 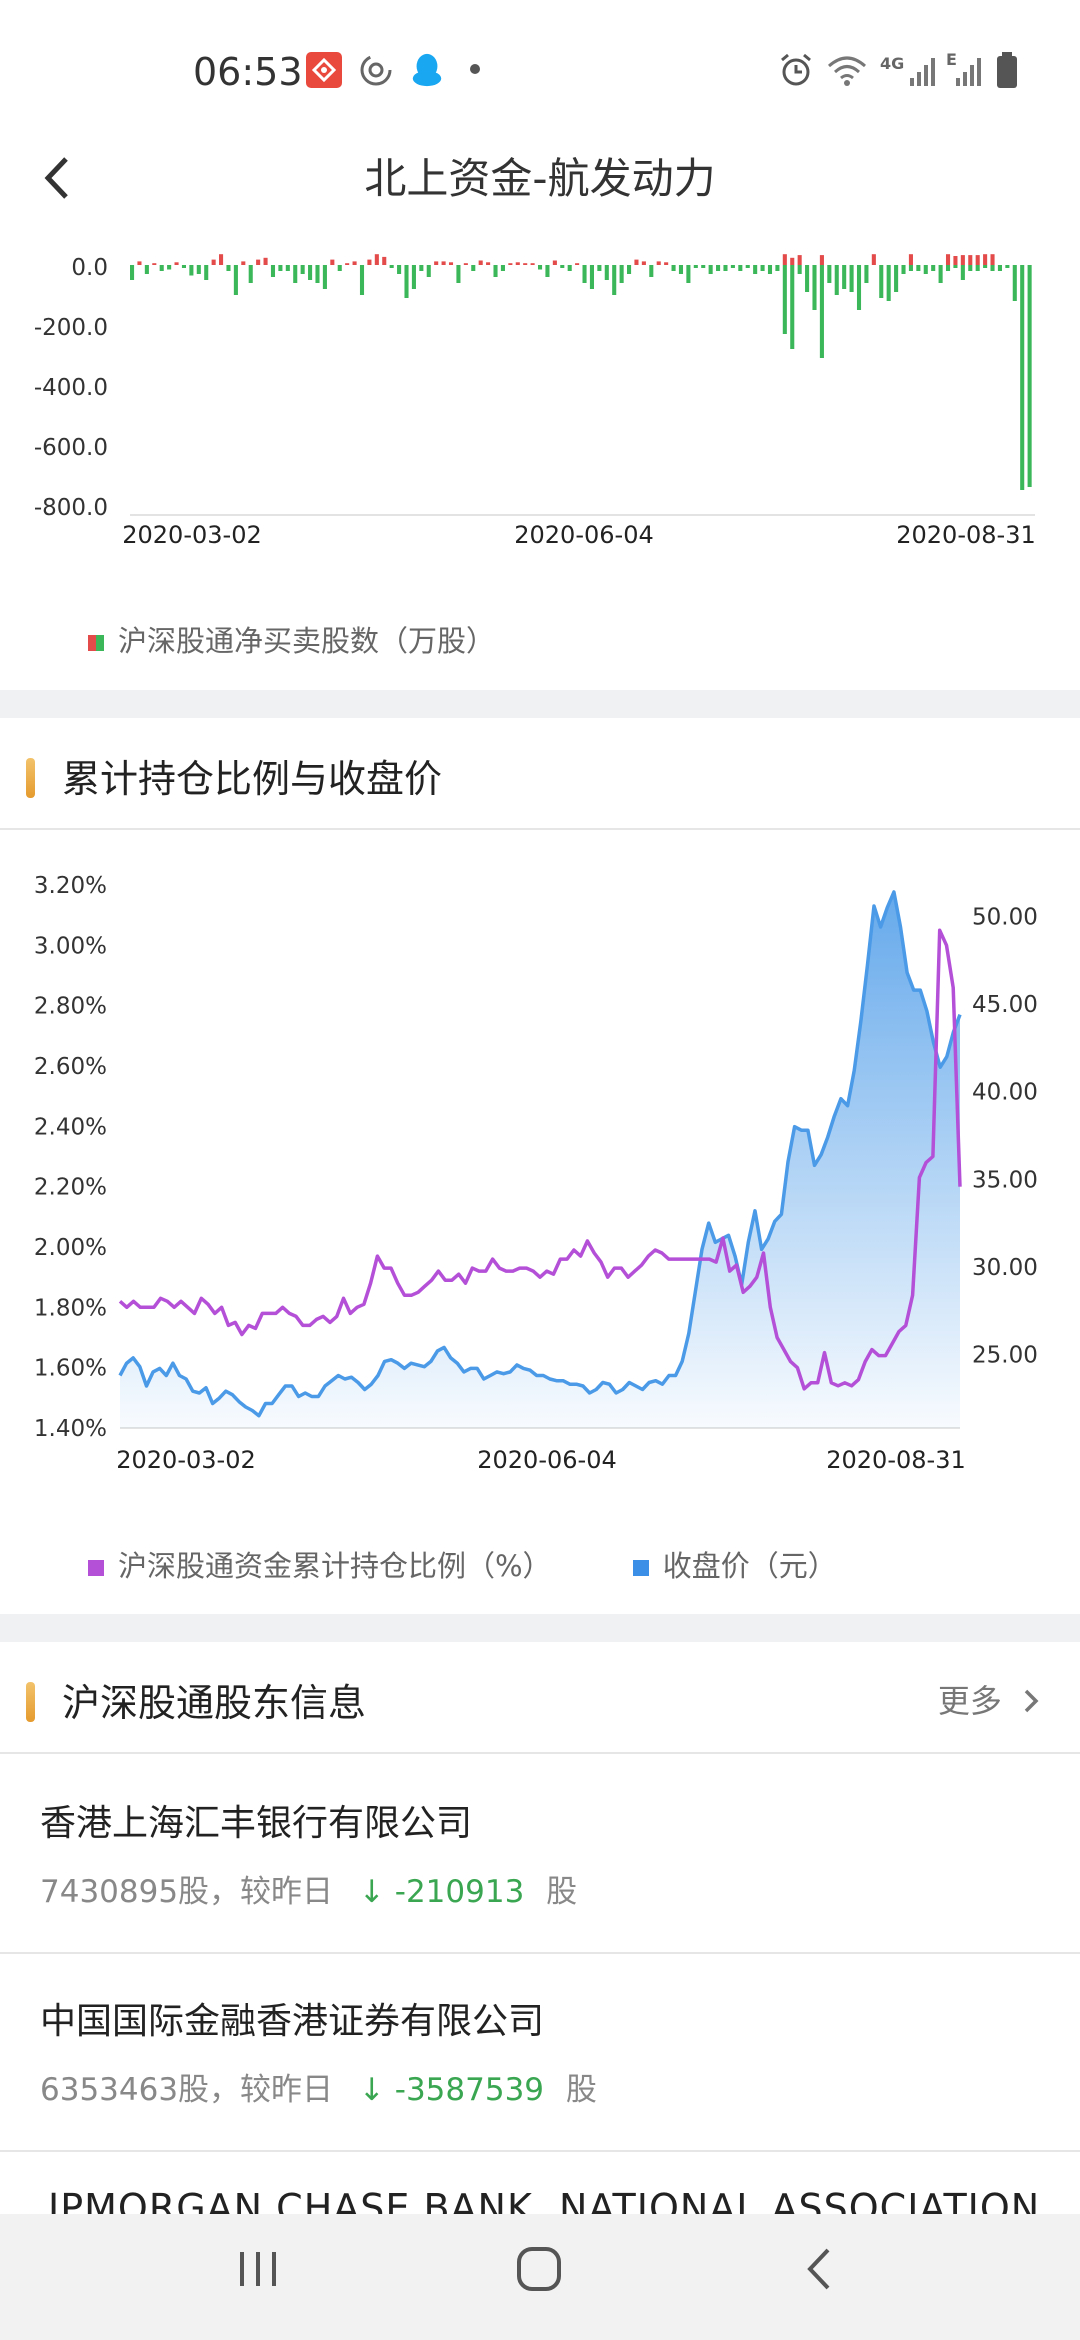 What do you see at coordinates (191, 535) in the screenshot?
I see `x-tick-label: 2020-03-02` at bounding box center [191, 535].